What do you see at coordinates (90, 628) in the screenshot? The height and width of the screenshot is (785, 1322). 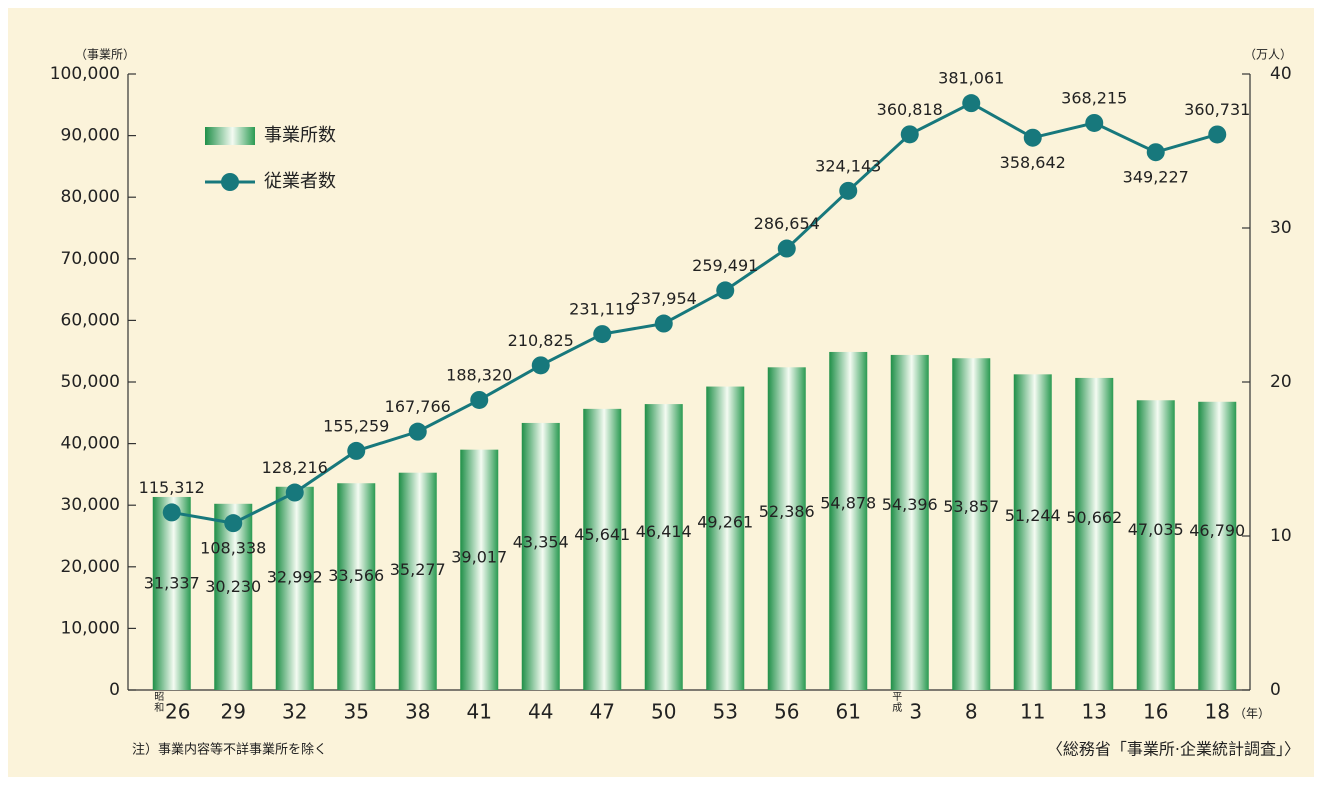 I see `y-tick-label: 10,000` at bounding box center [90, 628].